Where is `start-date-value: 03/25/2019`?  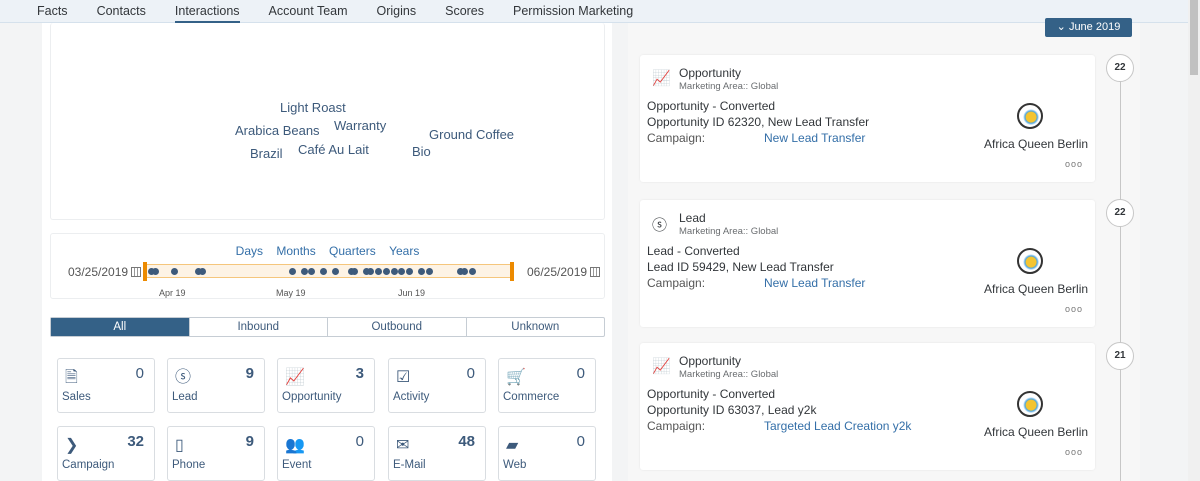 start-date-value: 03/25/2019 is located at coordinates (98, 272).